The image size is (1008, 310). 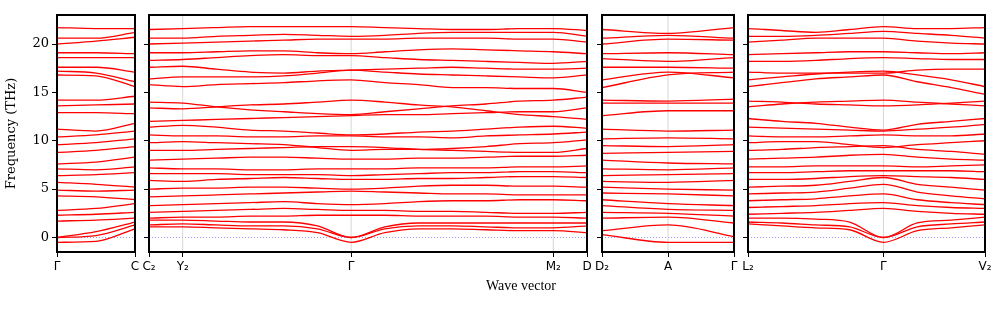 I want to click on x-tick-label: C, so click(x=135, y=266).